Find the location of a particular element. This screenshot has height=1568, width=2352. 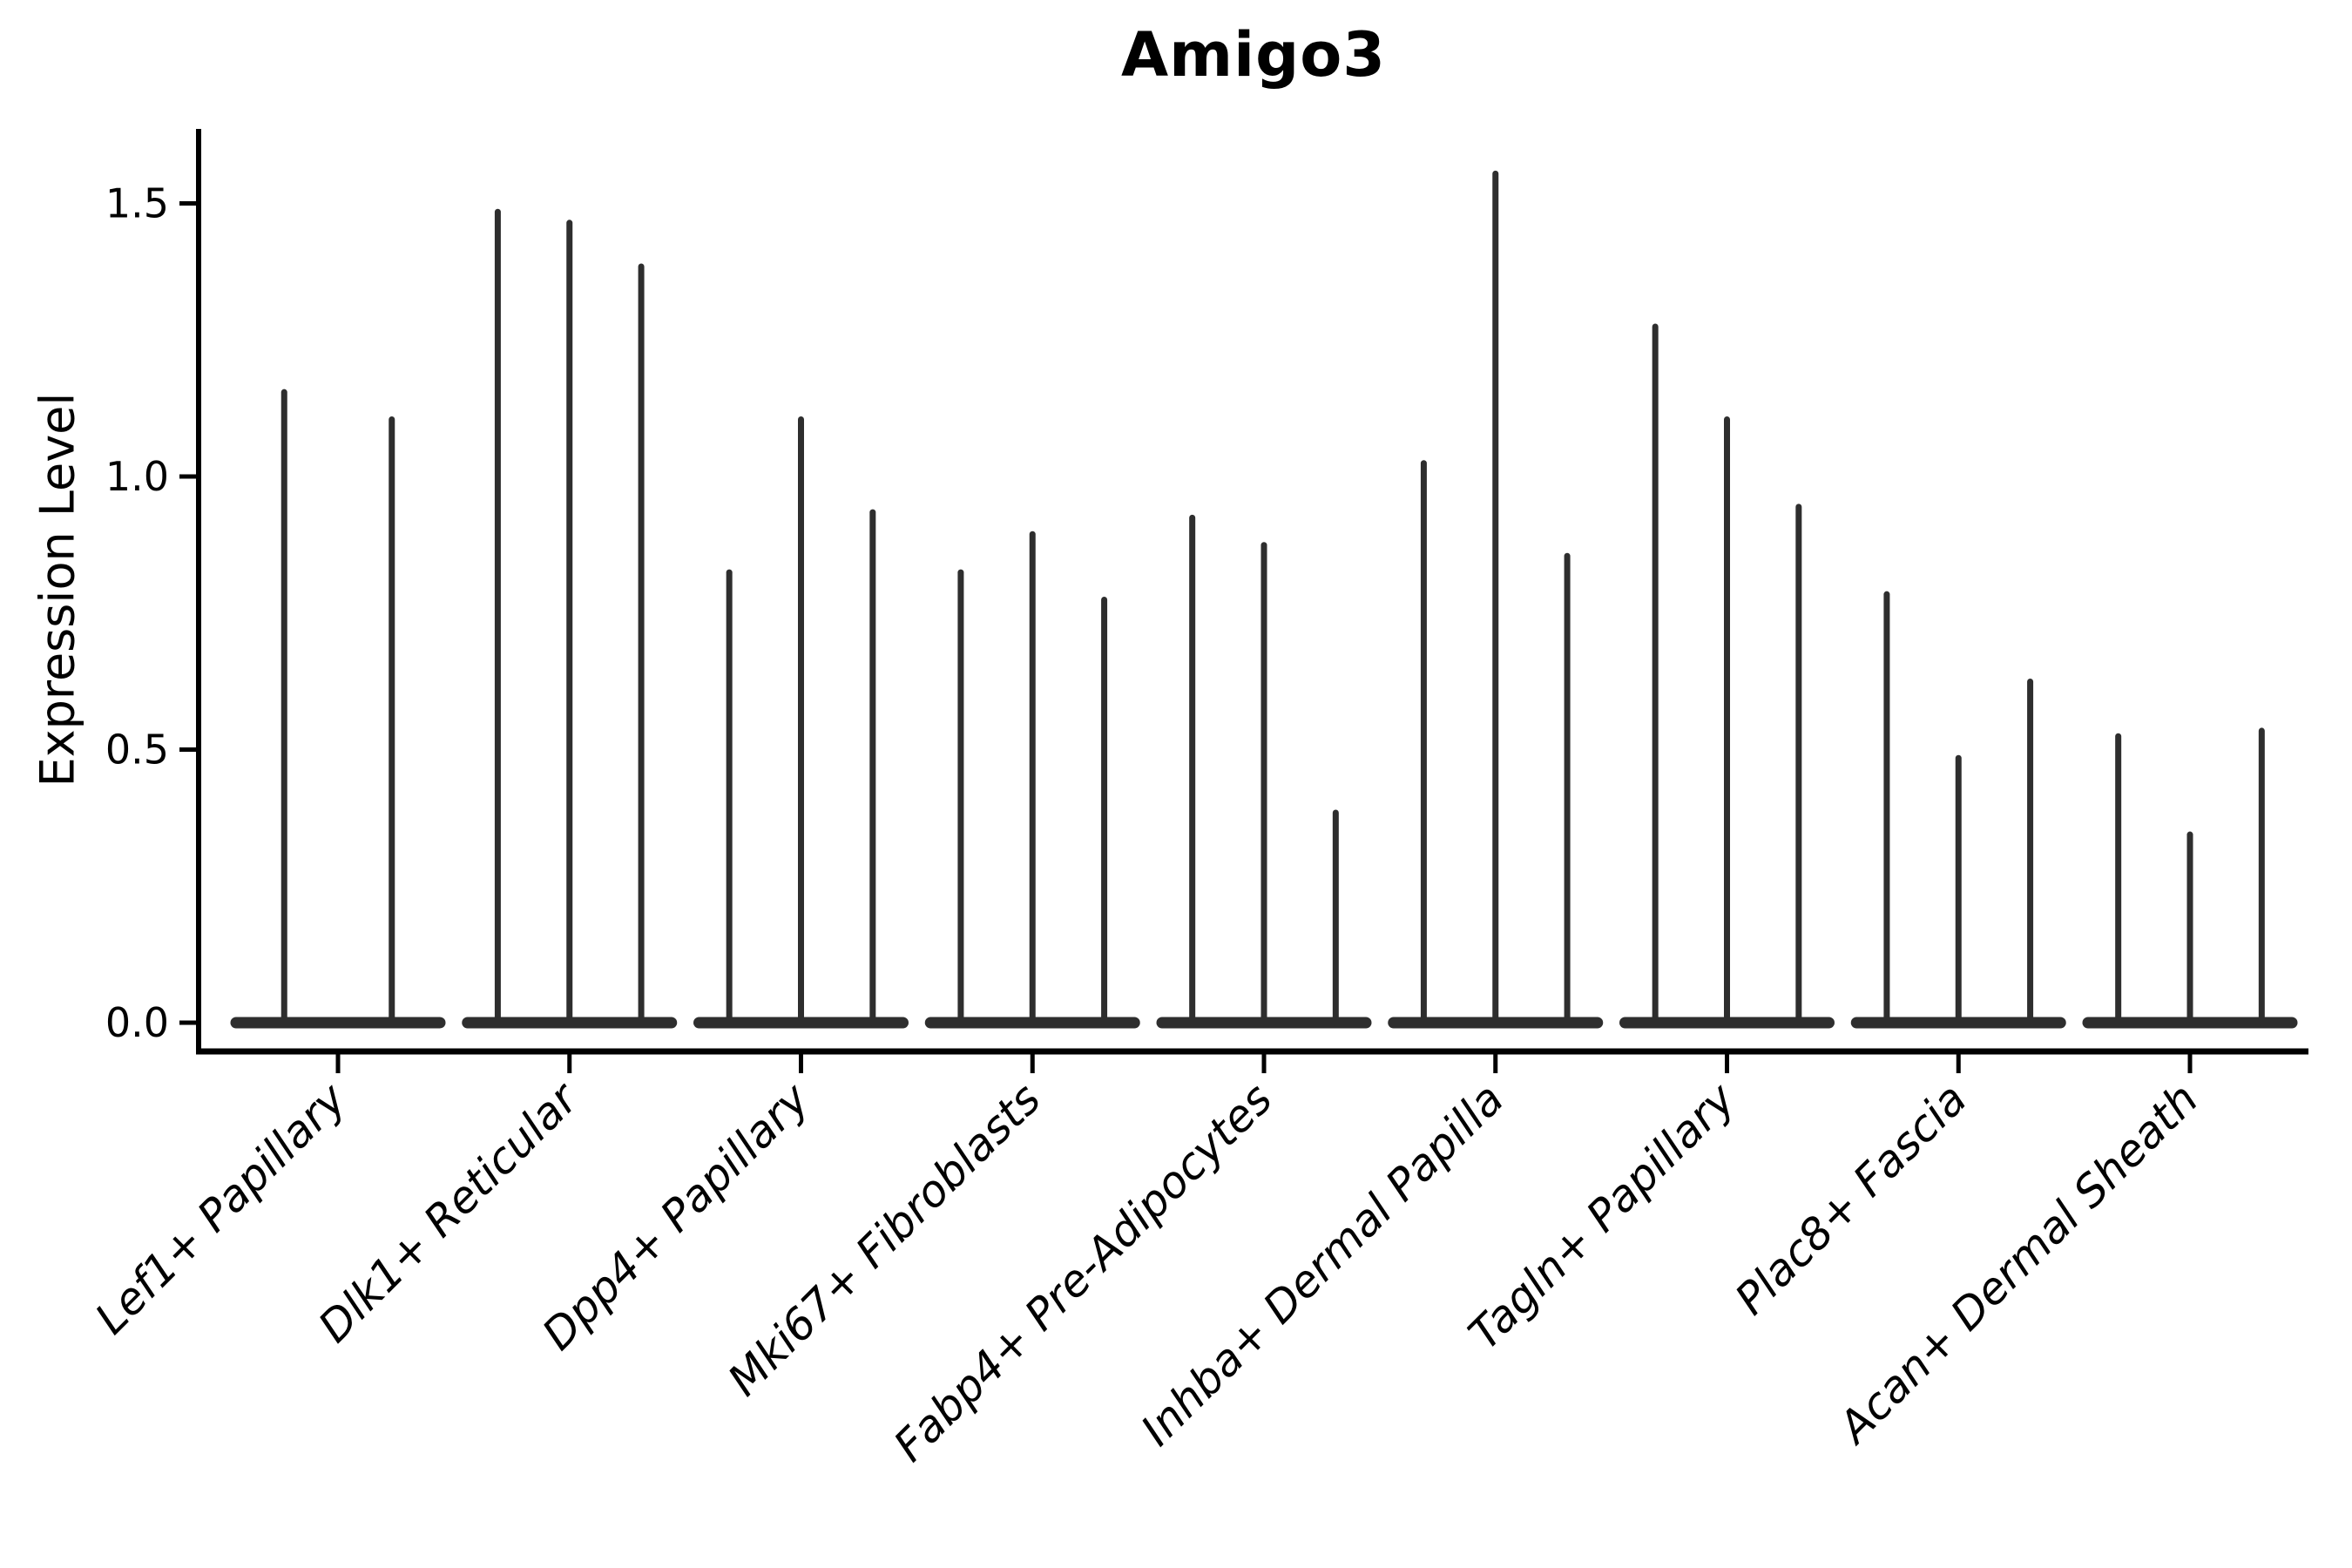

y-tick-label: 0.5 is located at coordinates (137, 751).